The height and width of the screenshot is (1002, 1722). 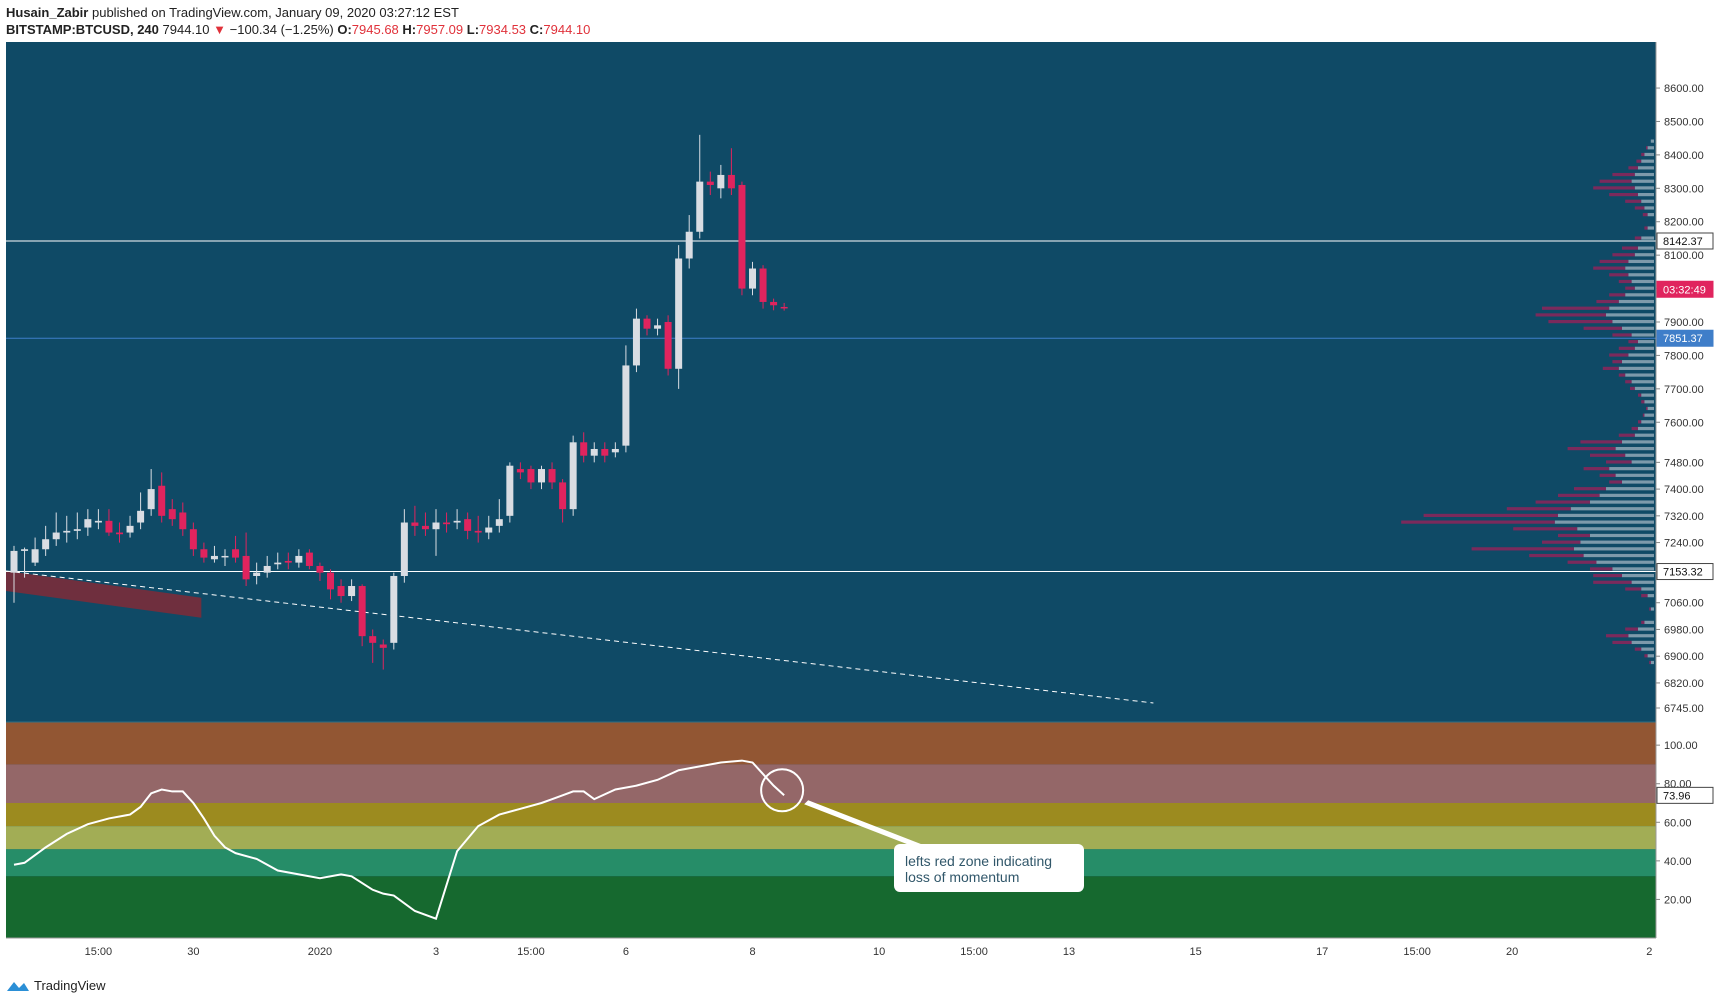 What do you see at coordinates (47, 12) in the screenshot?
I see `author-name: Husain_Zabir` at bounding box center [47, 12].